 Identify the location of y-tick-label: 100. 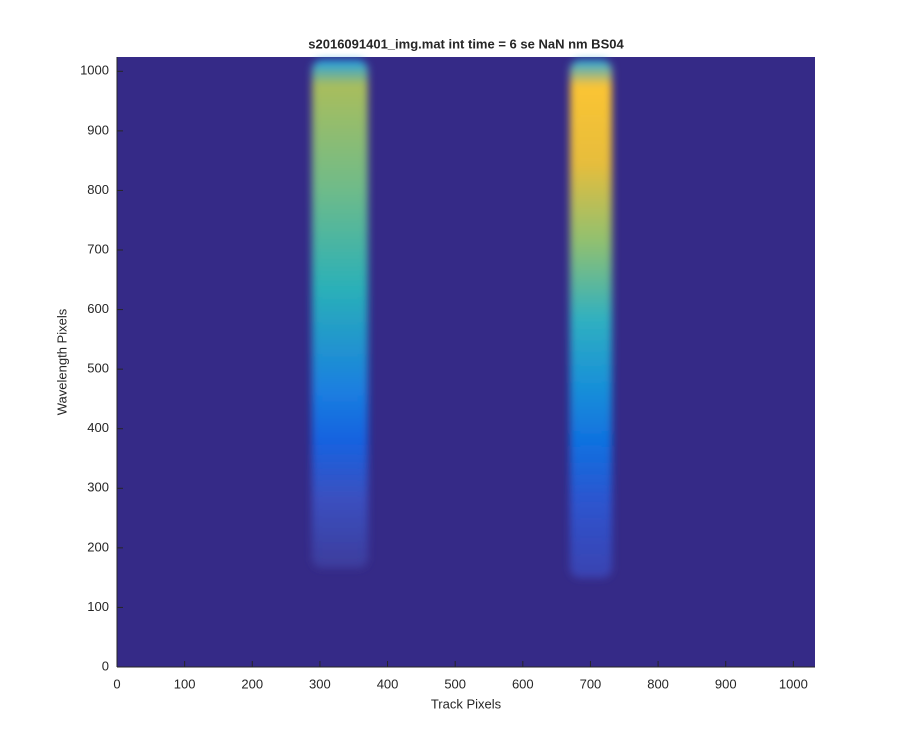
(98, 606).